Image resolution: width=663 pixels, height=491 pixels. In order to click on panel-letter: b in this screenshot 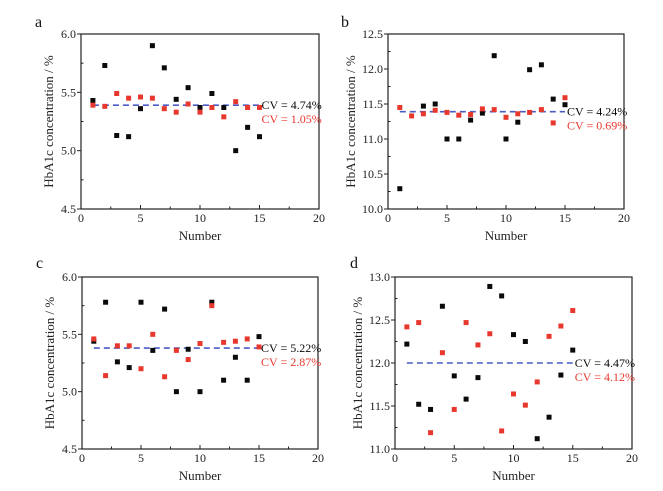, I will do `click(345, 22)`.